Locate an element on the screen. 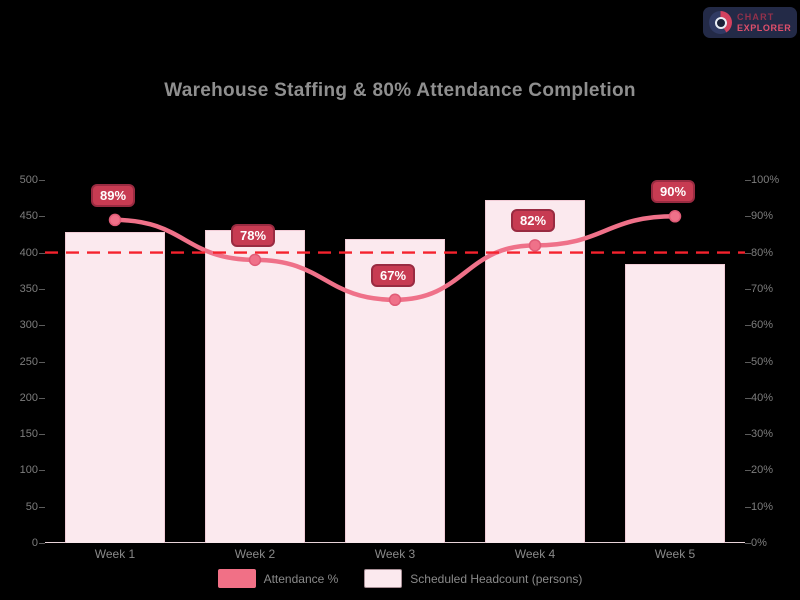 The width and height of the screenshot is (800, 600). right-axis-label: 10% is located at coordinates (762, 506).